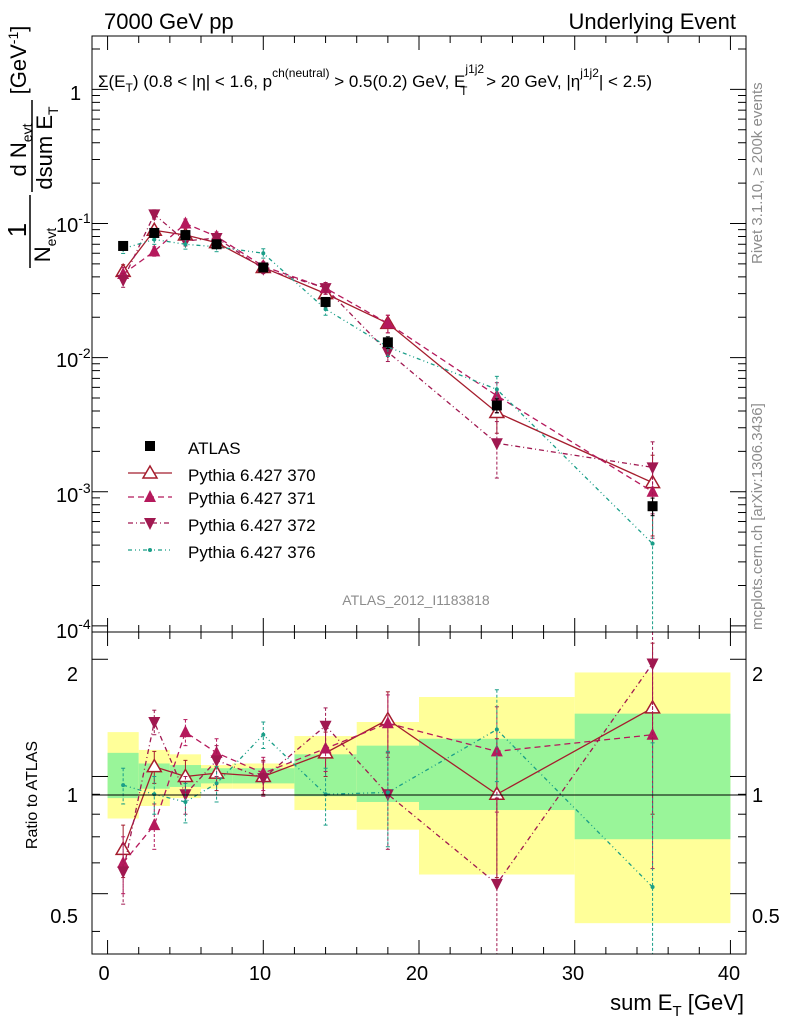 The height and width of the screenshot is (1024, 786). Describe the element at coordinates (73, 358) in the screenshot. I see `y-tick-label-1e-2: 10⁻²` at that location.